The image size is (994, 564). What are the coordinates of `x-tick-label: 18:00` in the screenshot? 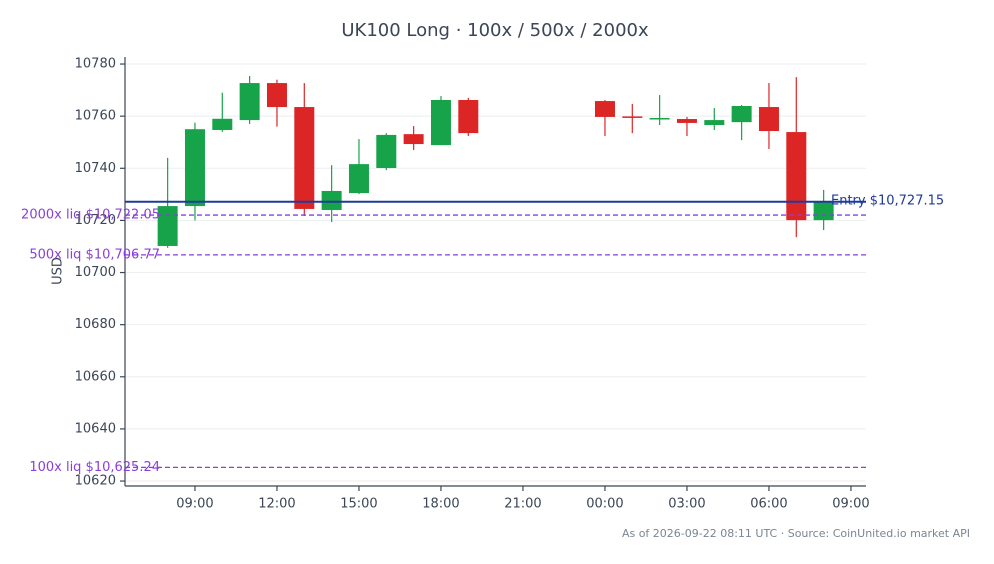 It's located at (440, 504).